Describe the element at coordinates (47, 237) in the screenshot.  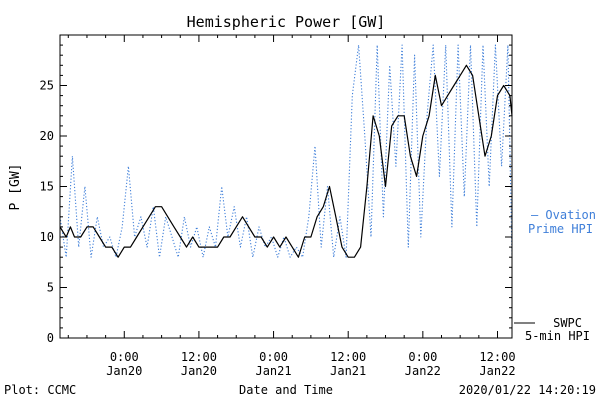
I see `y-tick-label: 10` at that location.